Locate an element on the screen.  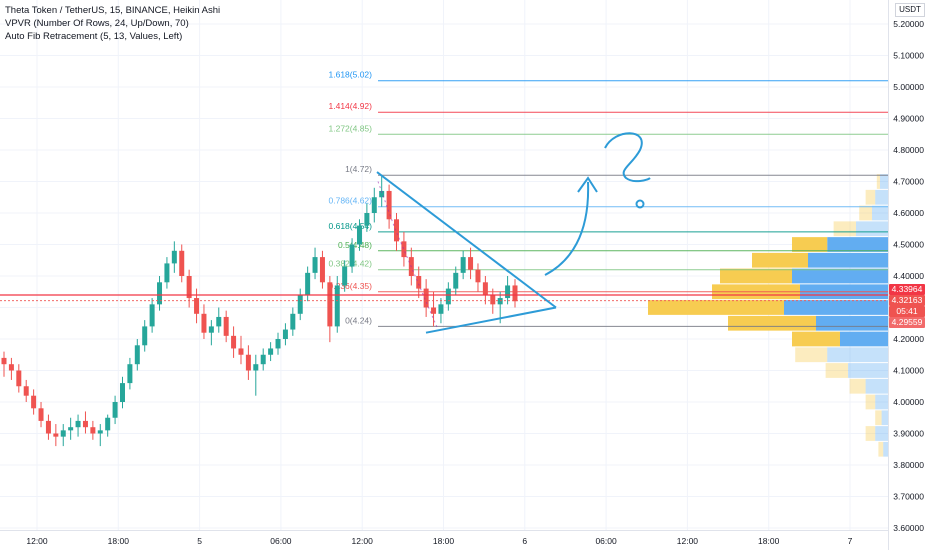
price-tag: 4.32163 is located at coordinates (907, 300).